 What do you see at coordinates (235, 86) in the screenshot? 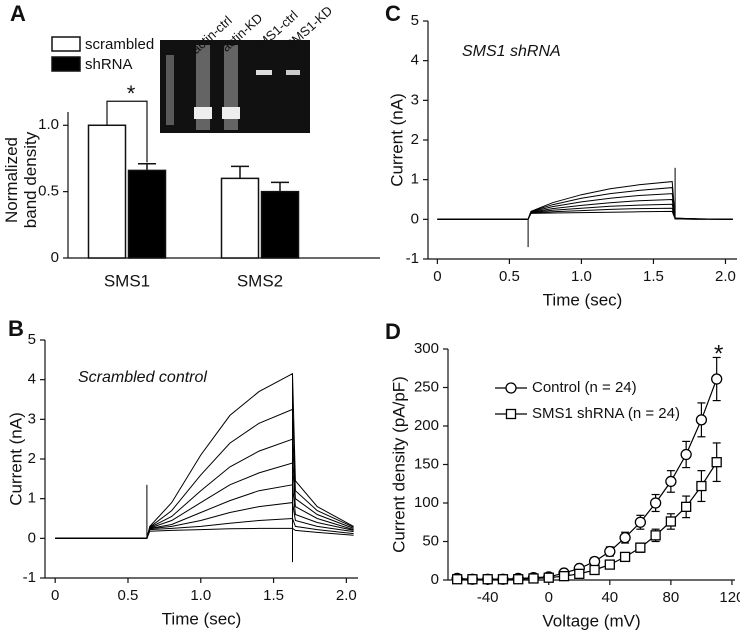
I see `gel-image` at bounding box center [235, 86].